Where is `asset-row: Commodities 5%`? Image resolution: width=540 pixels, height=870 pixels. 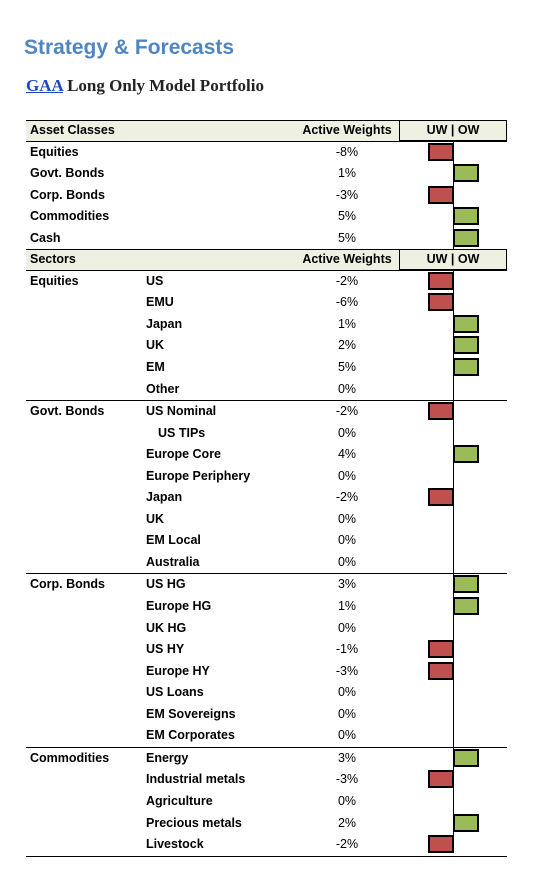
asset-row: Commodities 5% is located at coordinates (266, 217).